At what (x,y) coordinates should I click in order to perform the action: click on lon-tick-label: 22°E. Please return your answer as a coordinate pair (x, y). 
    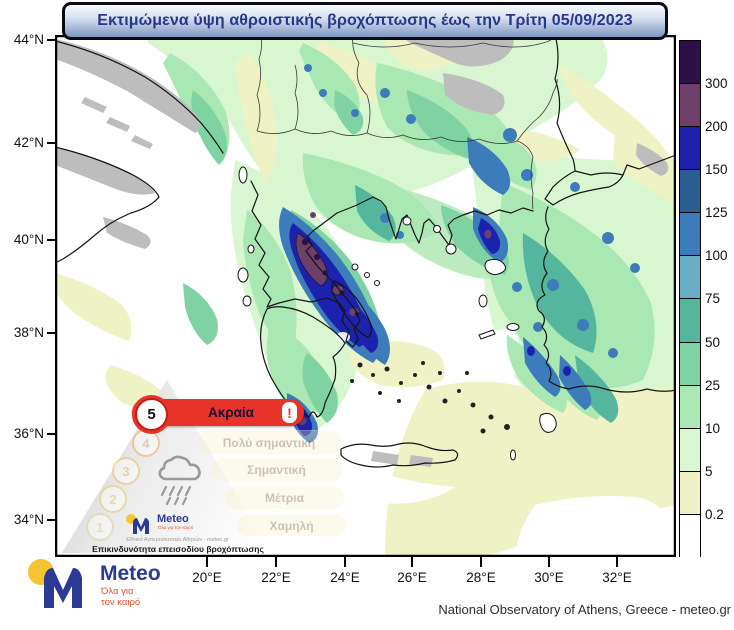
    Looking at the image, I should click on (276, 577).